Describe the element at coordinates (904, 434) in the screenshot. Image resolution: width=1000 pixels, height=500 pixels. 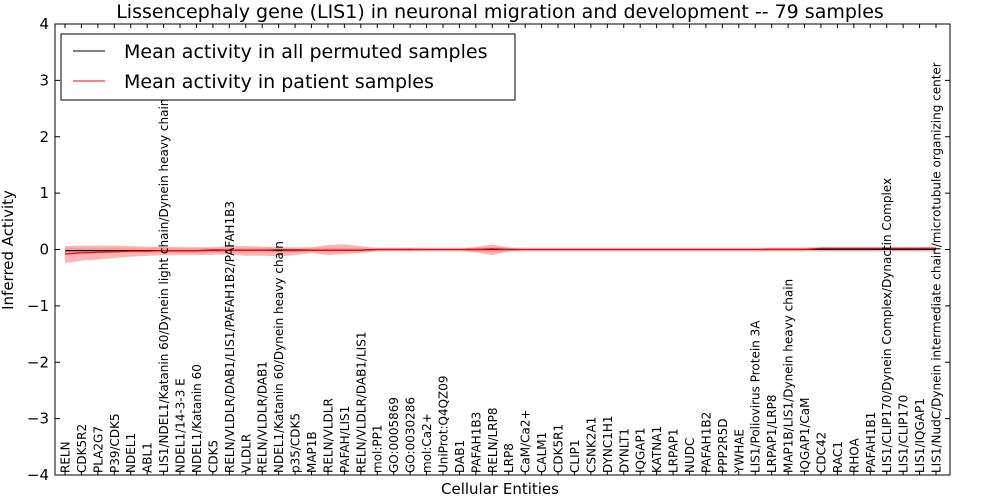
I see `x-tick-label: LIS1/CLIP170` at that location.